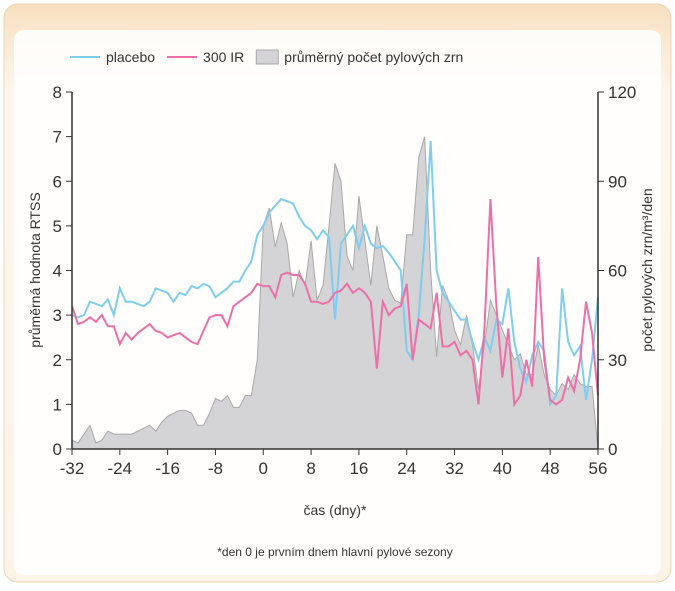 The image size is (675, 591). I want to click on legend-label: placebo, so click(130, 57).